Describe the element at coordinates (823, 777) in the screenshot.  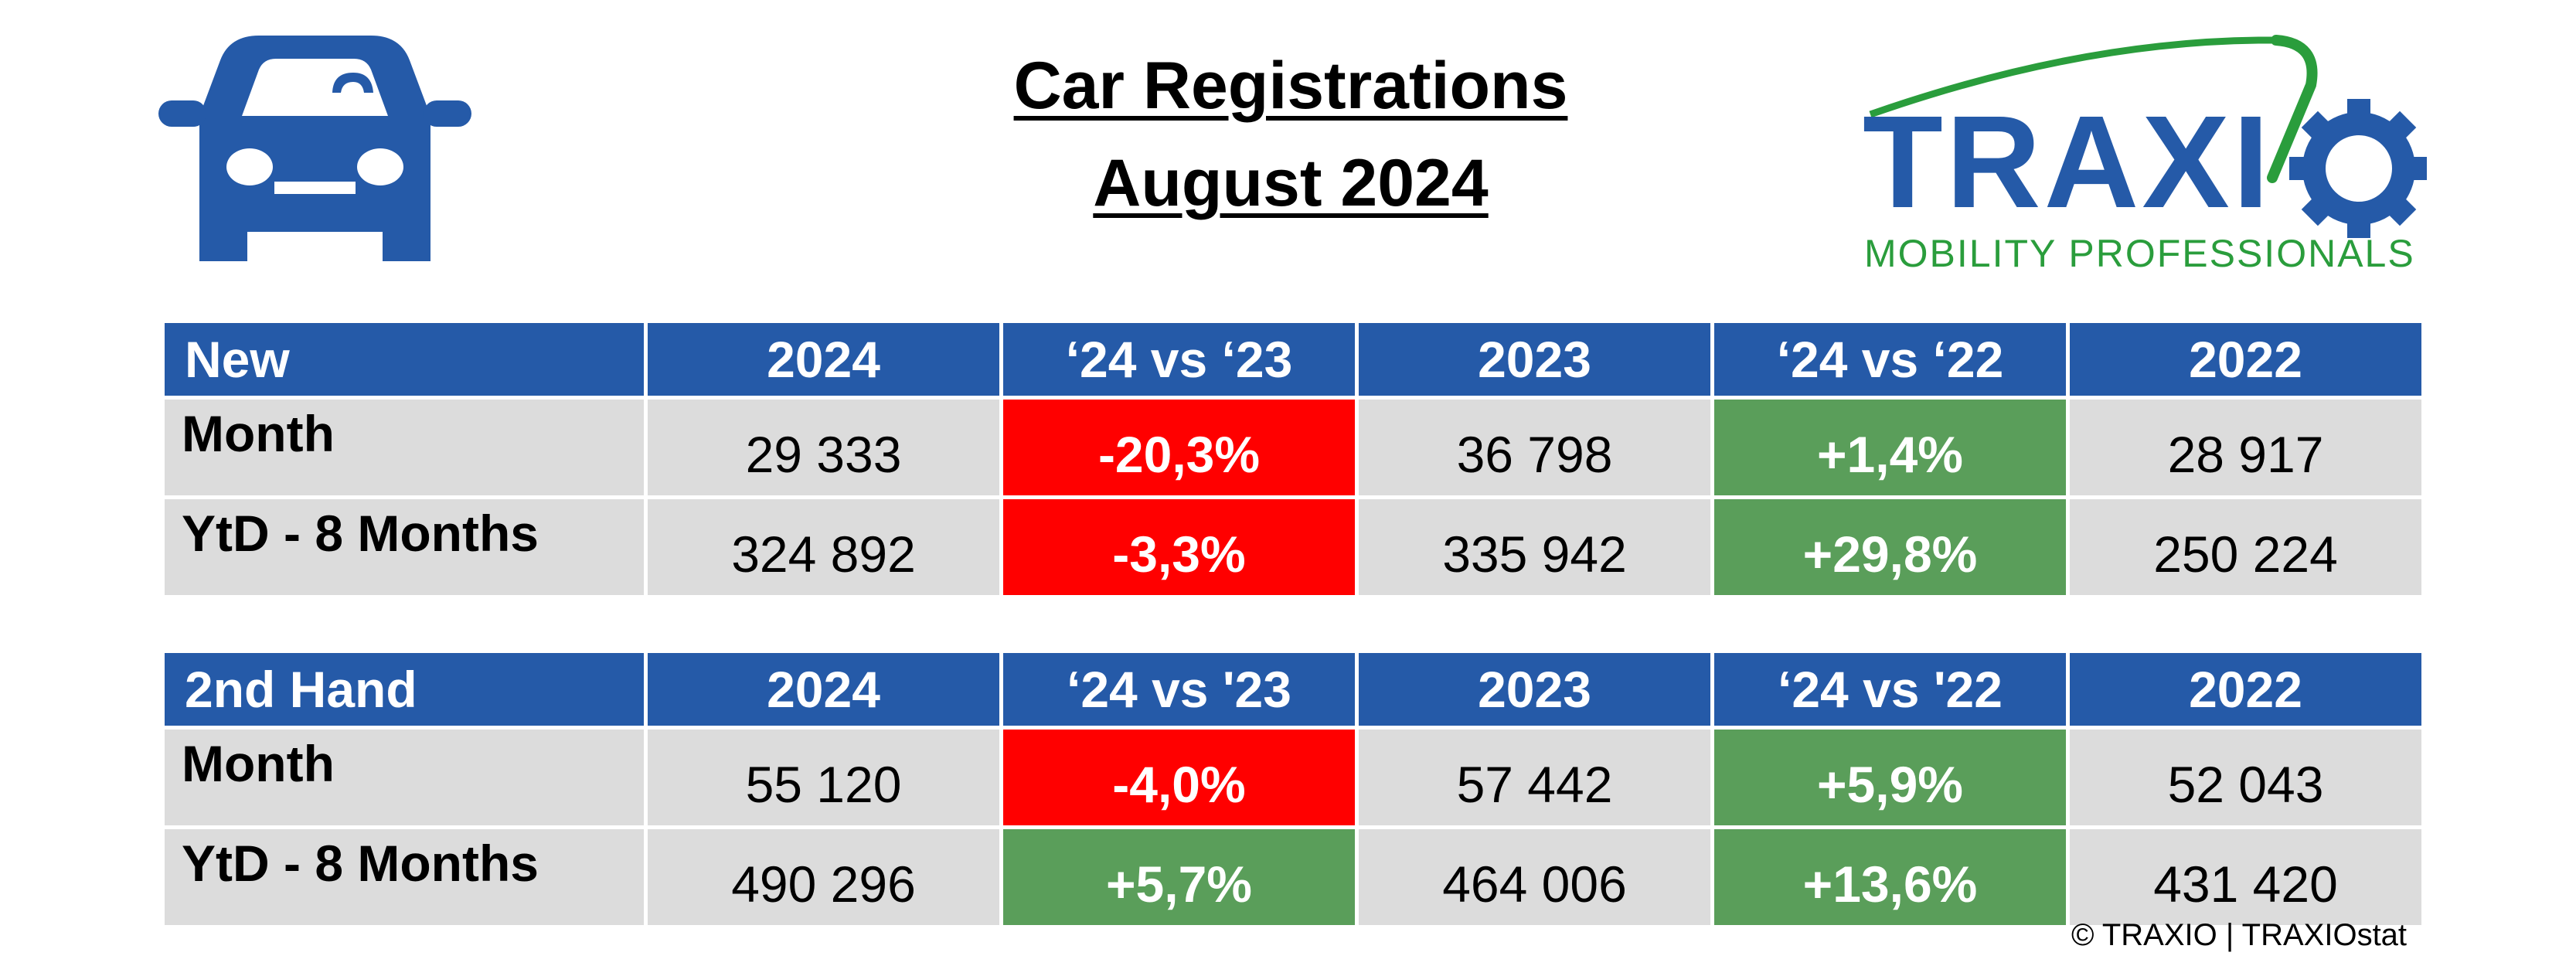
I see `value-2024: 55 120` at that location.